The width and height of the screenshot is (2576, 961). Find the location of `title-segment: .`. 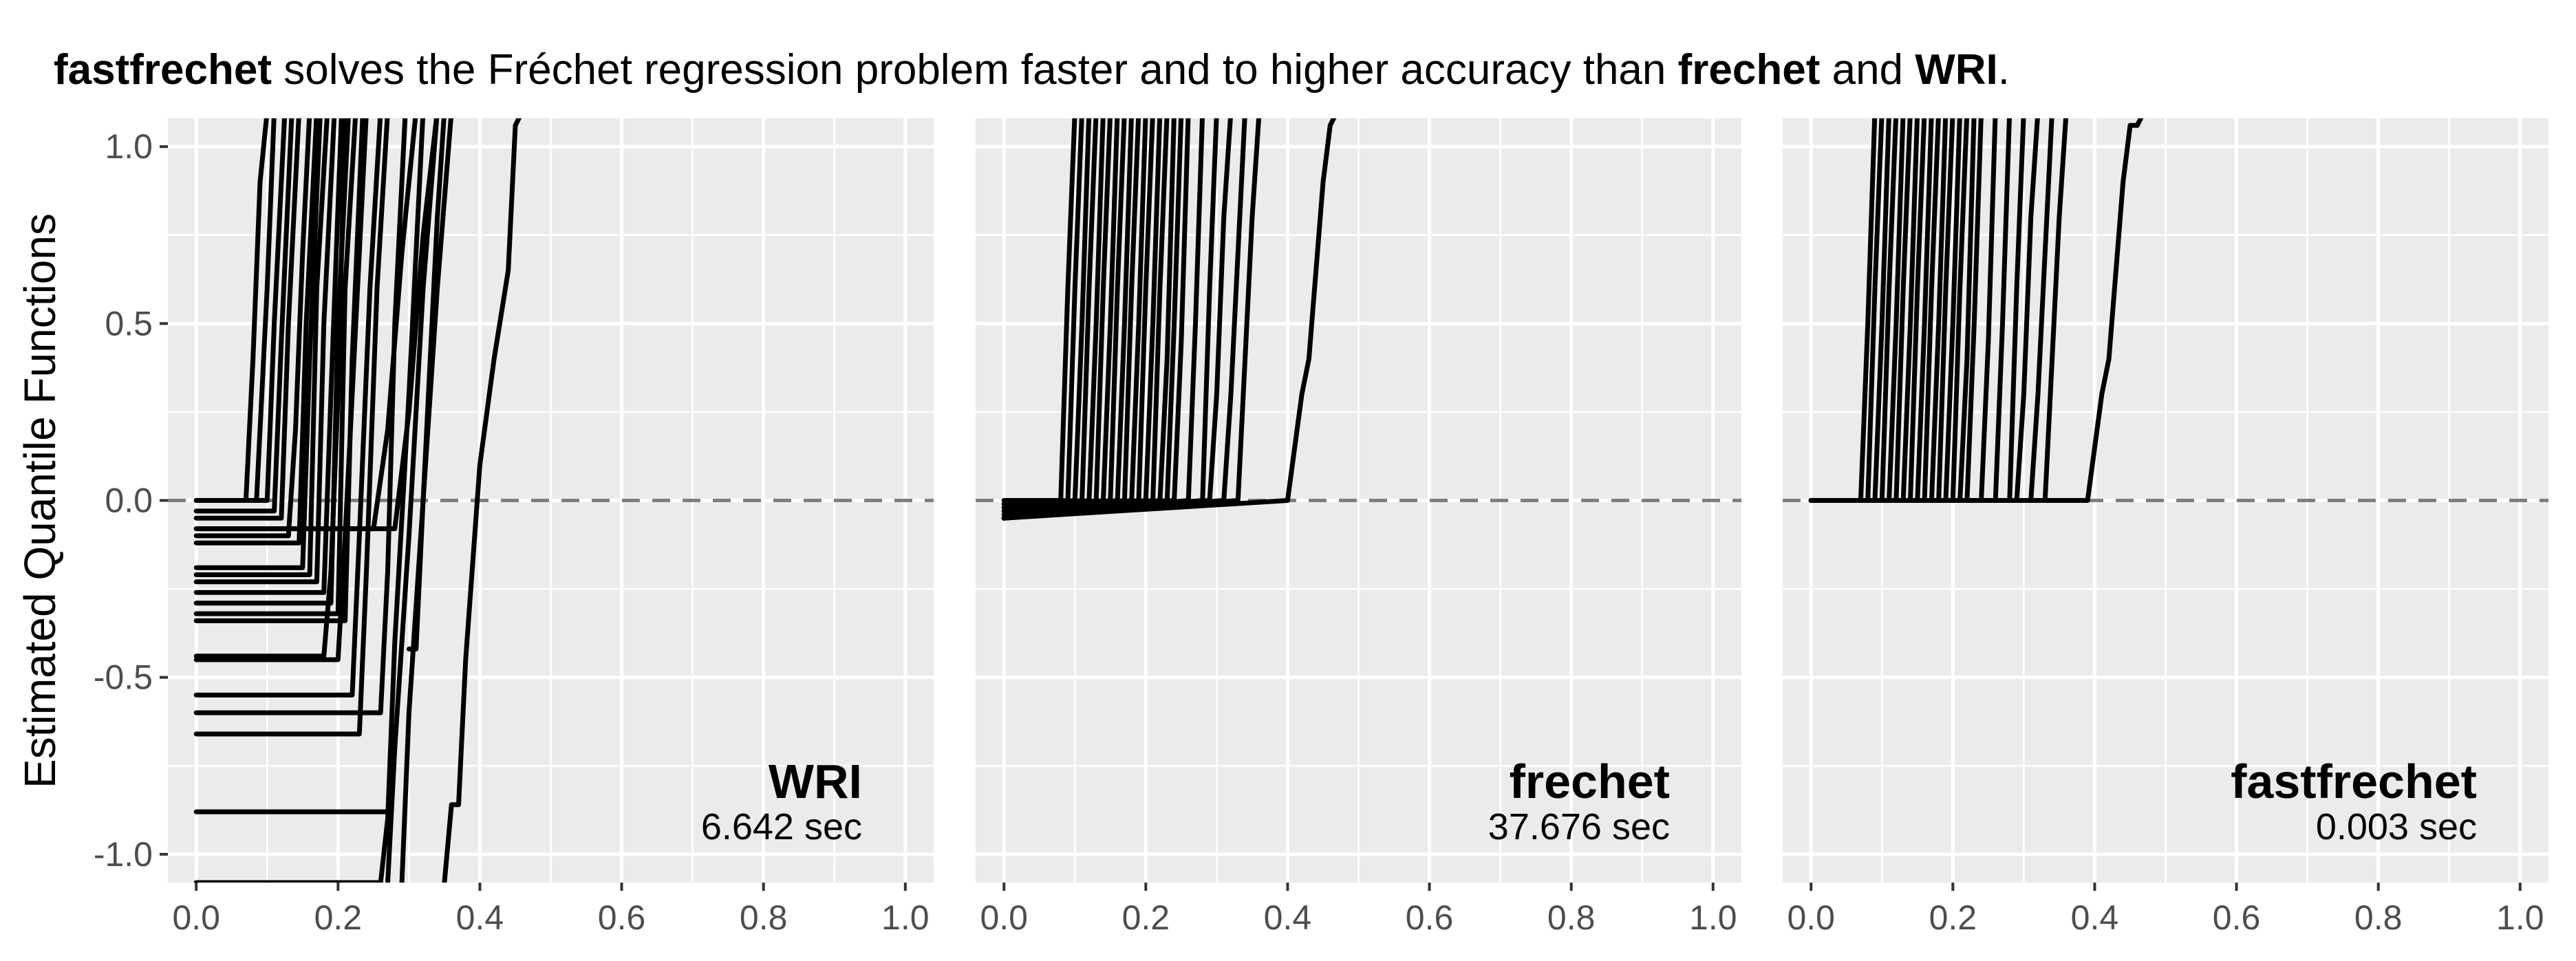

title-segment: . is located at coordinates (2004, 70).